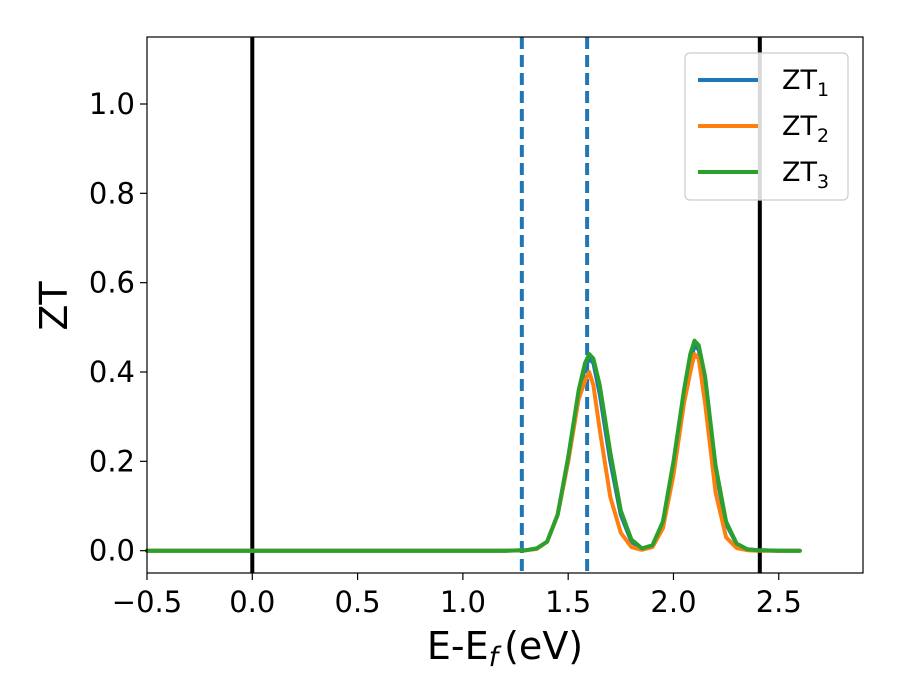 This screenshot has width=900, height=700. What do you see at coordinates (147, 602) in the screenshot?
I see `x-tick-label: −0.5` at bounding box center [147, 602].